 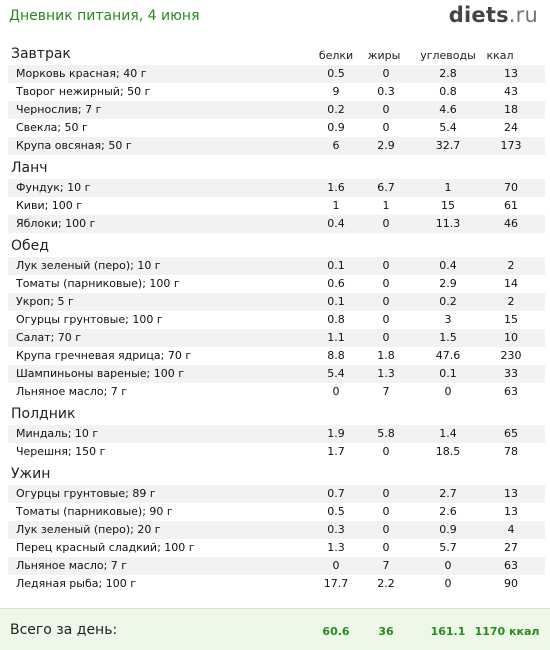 I want to click on food-name: Огурцы грунтовые; 89 г, so click(x=86, y=493).